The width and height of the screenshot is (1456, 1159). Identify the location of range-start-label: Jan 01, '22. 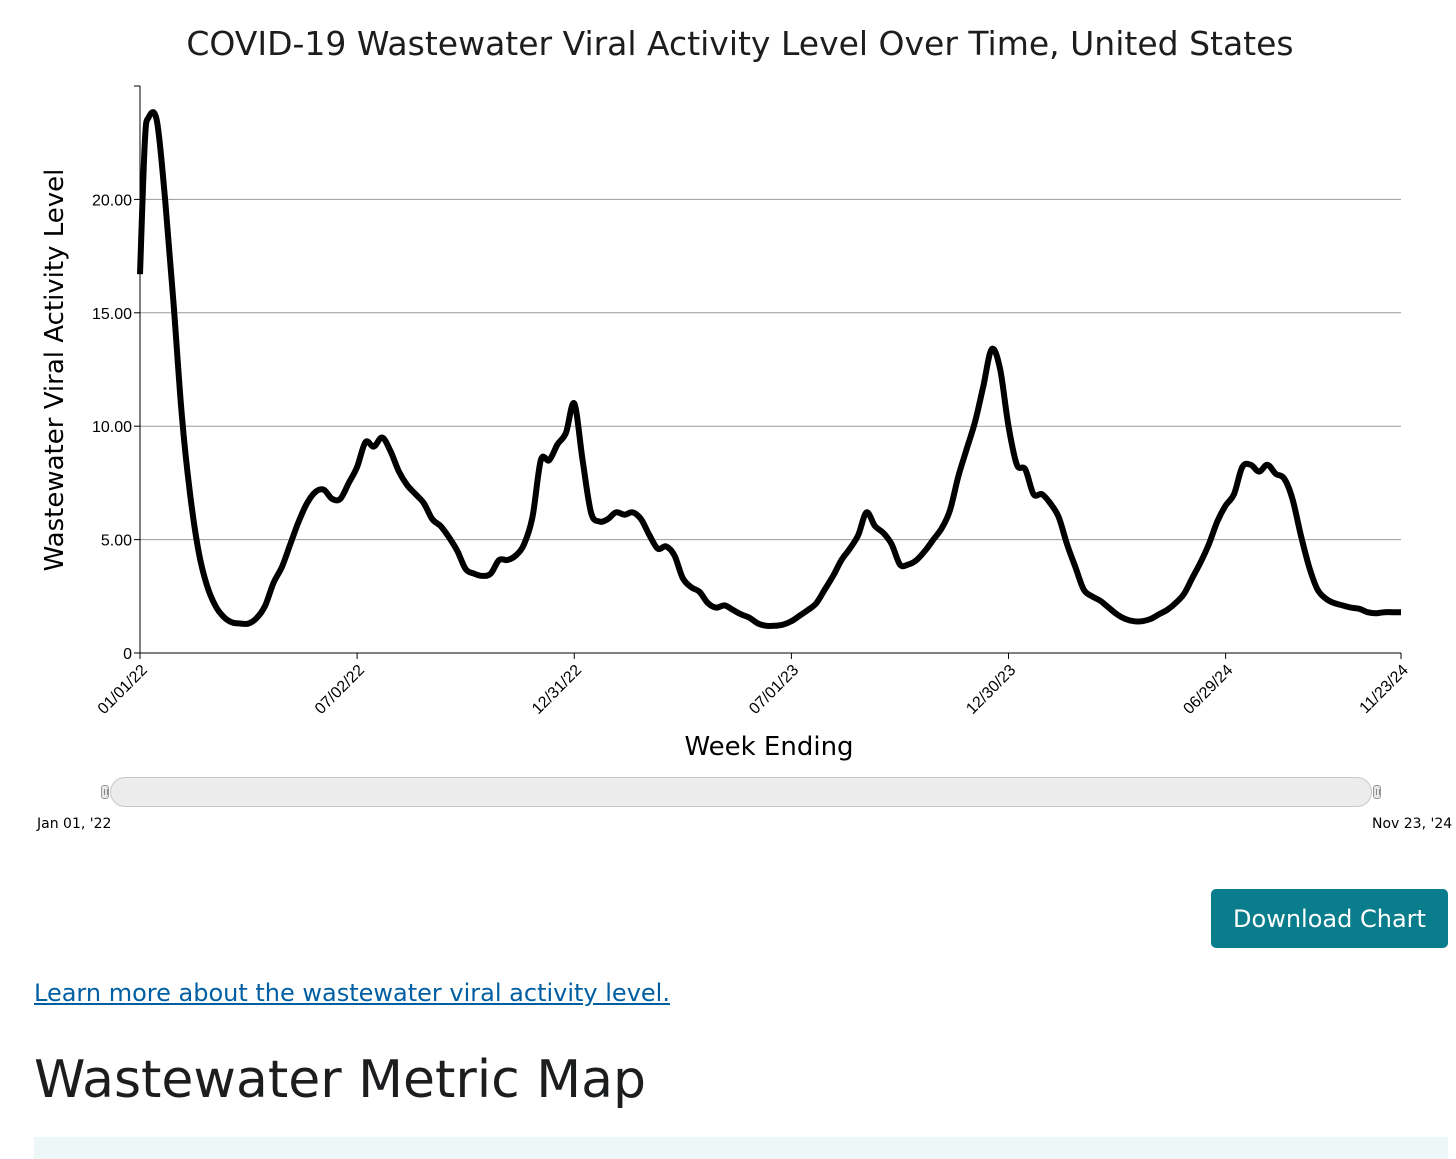
(74, 824).